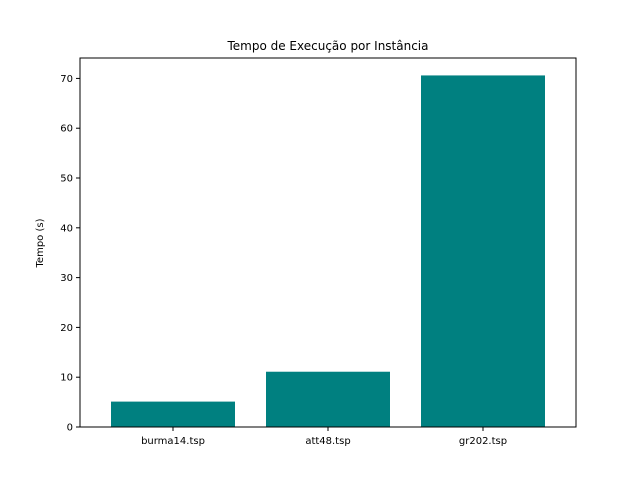  I want to click on x-tick-label: att48.tsp, so click(327, 441).